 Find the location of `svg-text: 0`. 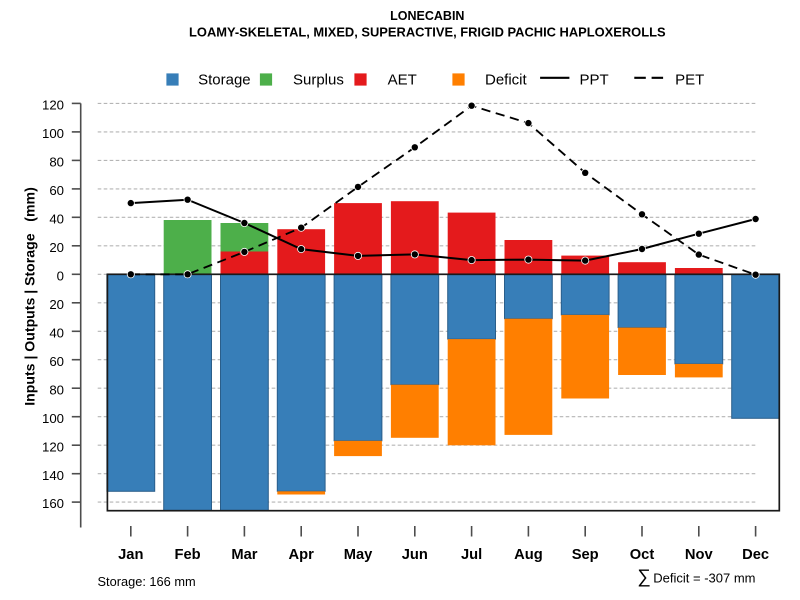

svg-text: 0 is located at coordinates (60, 275).